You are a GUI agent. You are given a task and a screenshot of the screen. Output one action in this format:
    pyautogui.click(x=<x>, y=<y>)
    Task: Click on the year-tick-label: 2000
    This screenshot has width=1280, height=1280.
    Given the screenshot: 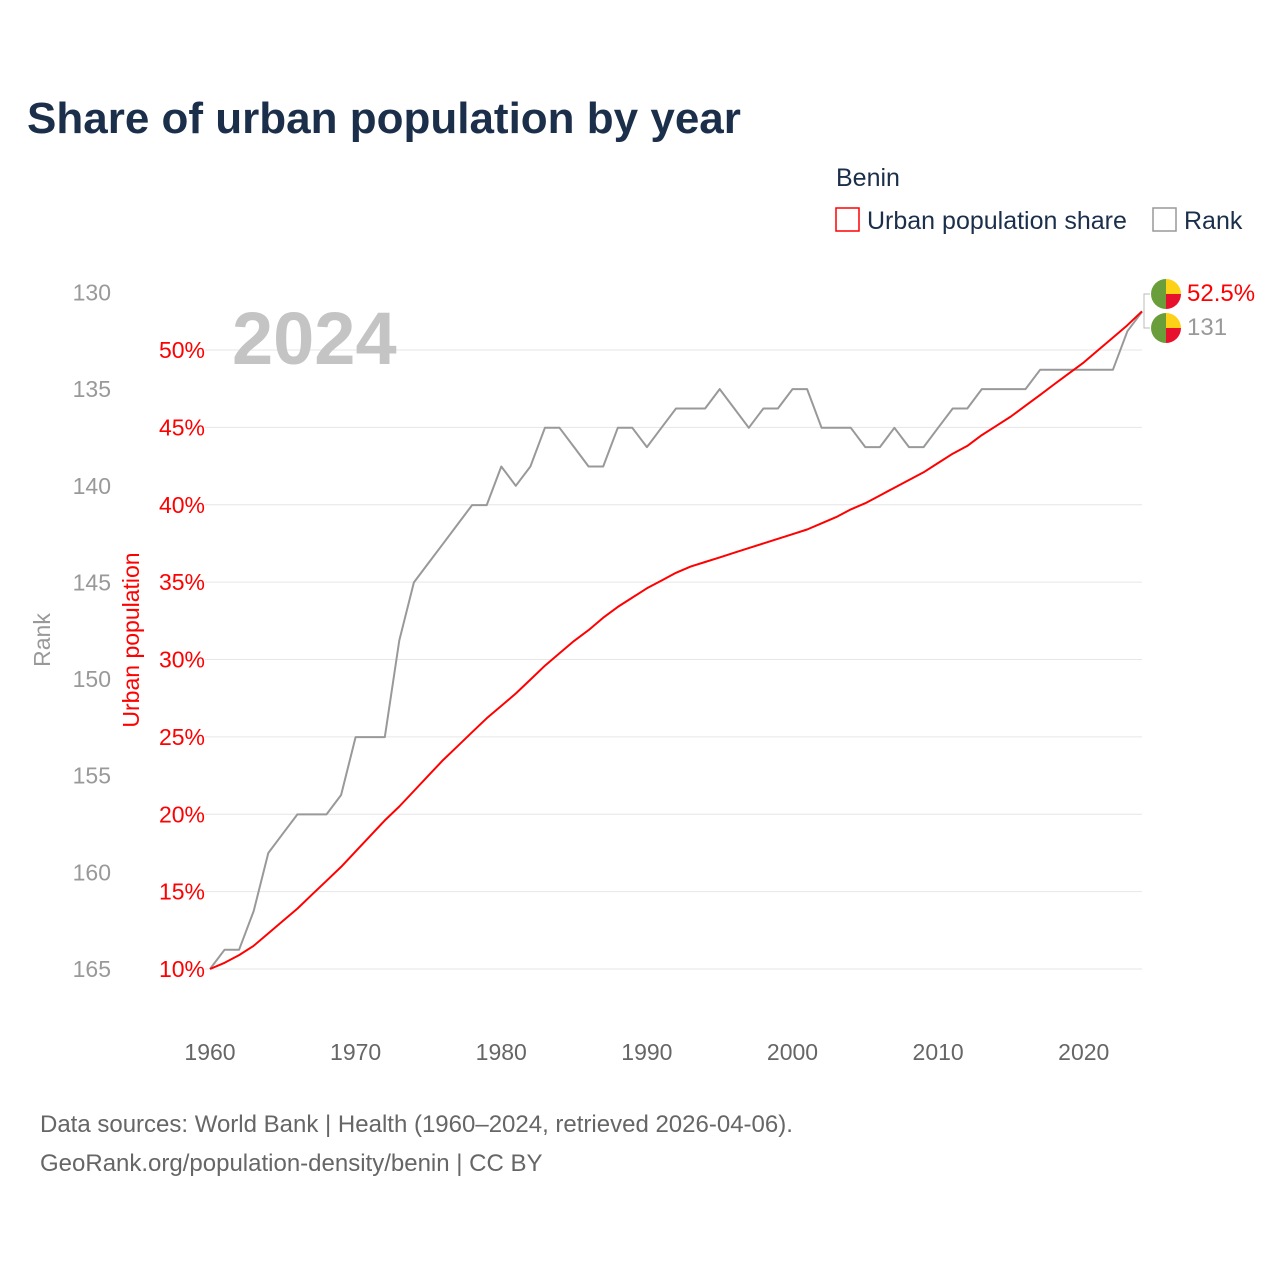 What is the action you would take?
    pyautogui.click(x=792, y=1052)
    